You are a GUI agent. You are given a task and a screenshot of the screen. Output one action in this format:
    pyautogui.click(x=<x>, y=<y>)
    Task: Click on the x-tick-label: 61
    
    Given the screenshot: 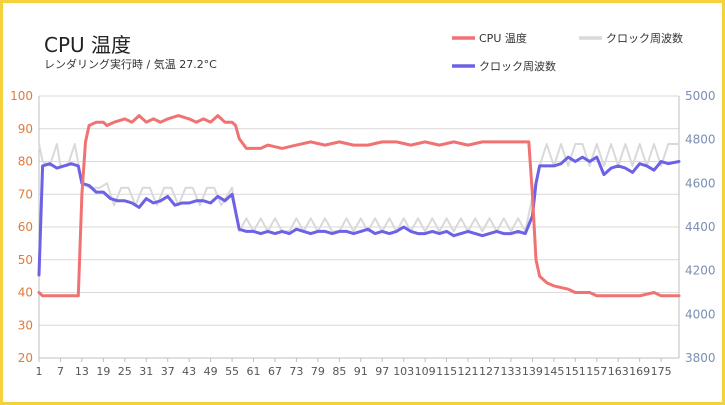 What is the action you would take?
    pyautogui.click(x=254, y=371)
    